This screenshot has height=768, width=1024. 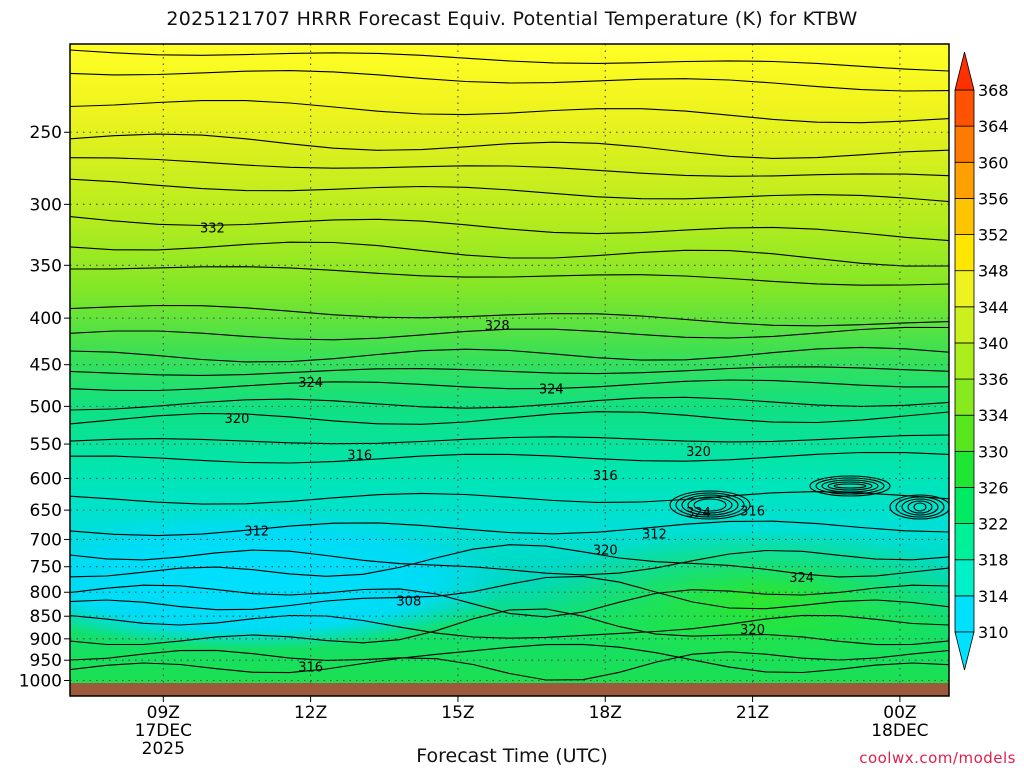 I want to click on x-tick-label: 09Z, so click(x=163, y=713).